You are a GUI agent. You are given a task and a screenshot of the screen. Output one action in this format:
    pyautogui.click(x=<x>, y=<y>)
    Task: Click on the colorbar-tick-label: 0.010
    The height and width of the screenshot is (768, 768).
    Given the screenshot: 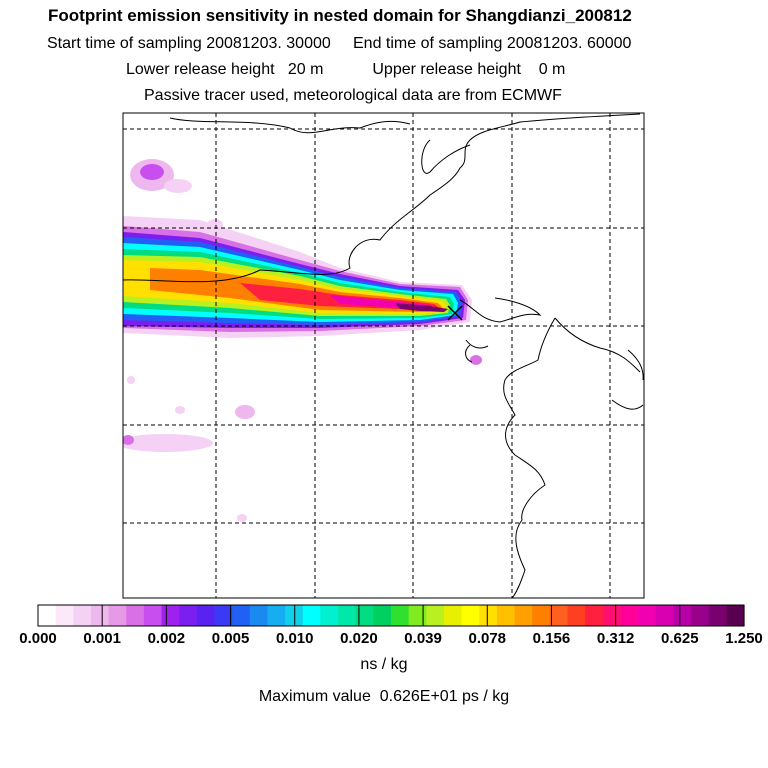 What is the action you would take?
    pyautogui.click(x=294, y=638)
    